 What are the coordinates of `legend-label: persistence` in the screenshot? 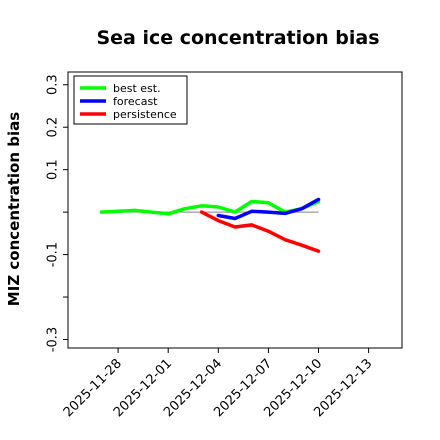 It's located at (145, 114).